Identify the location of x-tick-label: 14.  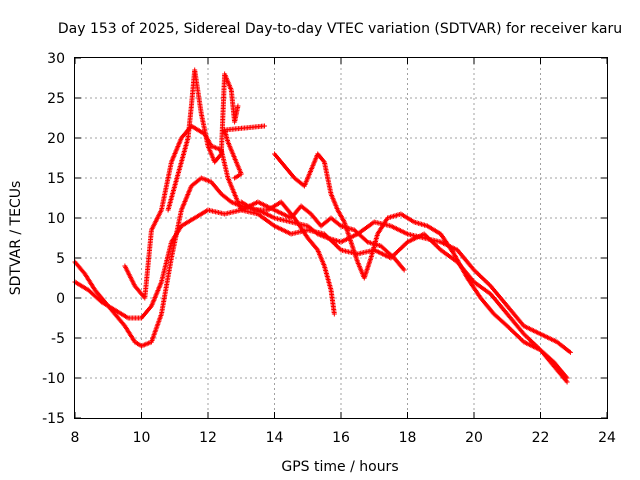
(275, 438).